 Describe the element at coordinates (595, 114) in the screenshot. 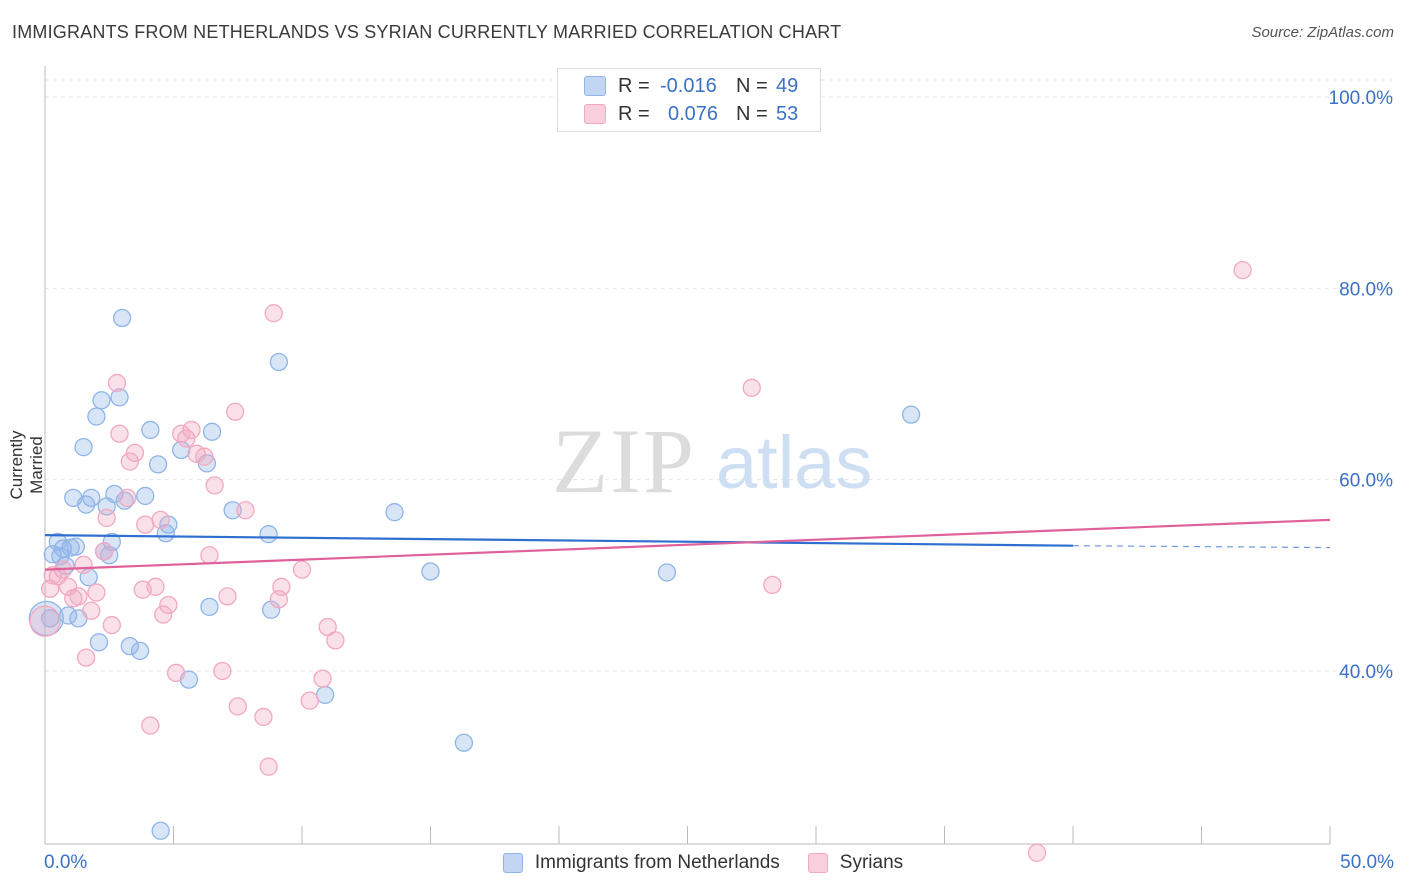

I see `syrians-swatch` at that location.